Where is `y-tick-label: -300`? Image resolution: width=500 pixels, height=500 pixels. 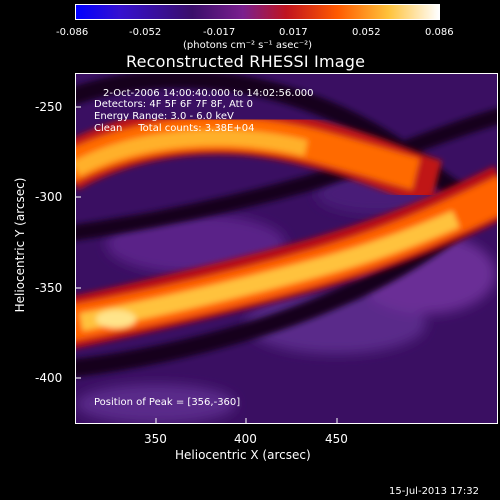
y-tick-label: -300 is located at coordinates (49, 197).